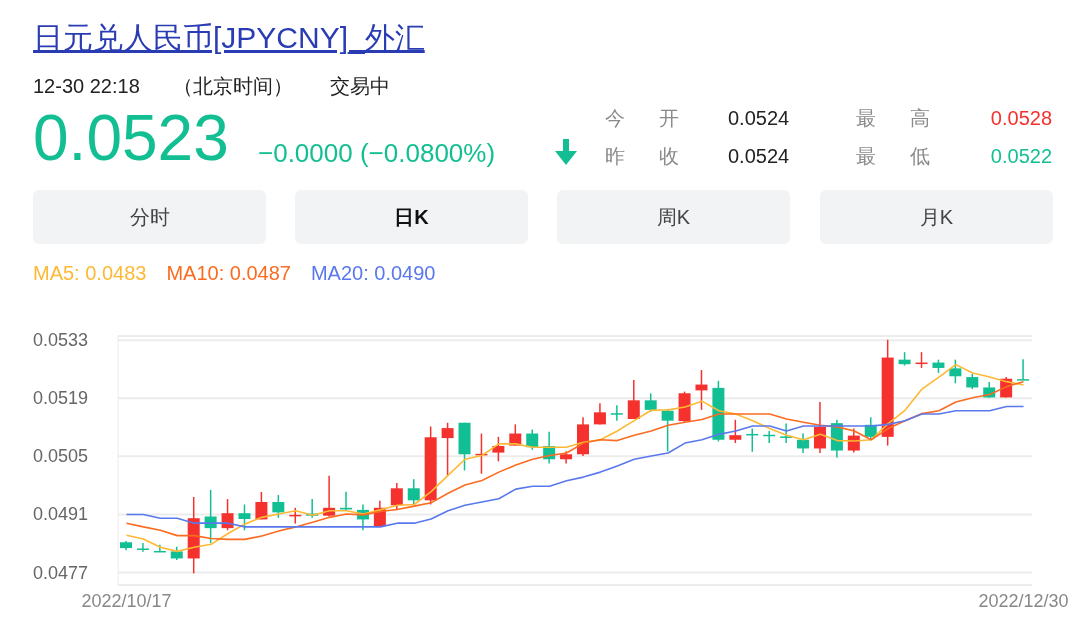 This screenshot has height=627, width=1080. Describe the element at coordinates (61, 340) in the screenshot. I see `y-tick-label: 0.0533` at that location.